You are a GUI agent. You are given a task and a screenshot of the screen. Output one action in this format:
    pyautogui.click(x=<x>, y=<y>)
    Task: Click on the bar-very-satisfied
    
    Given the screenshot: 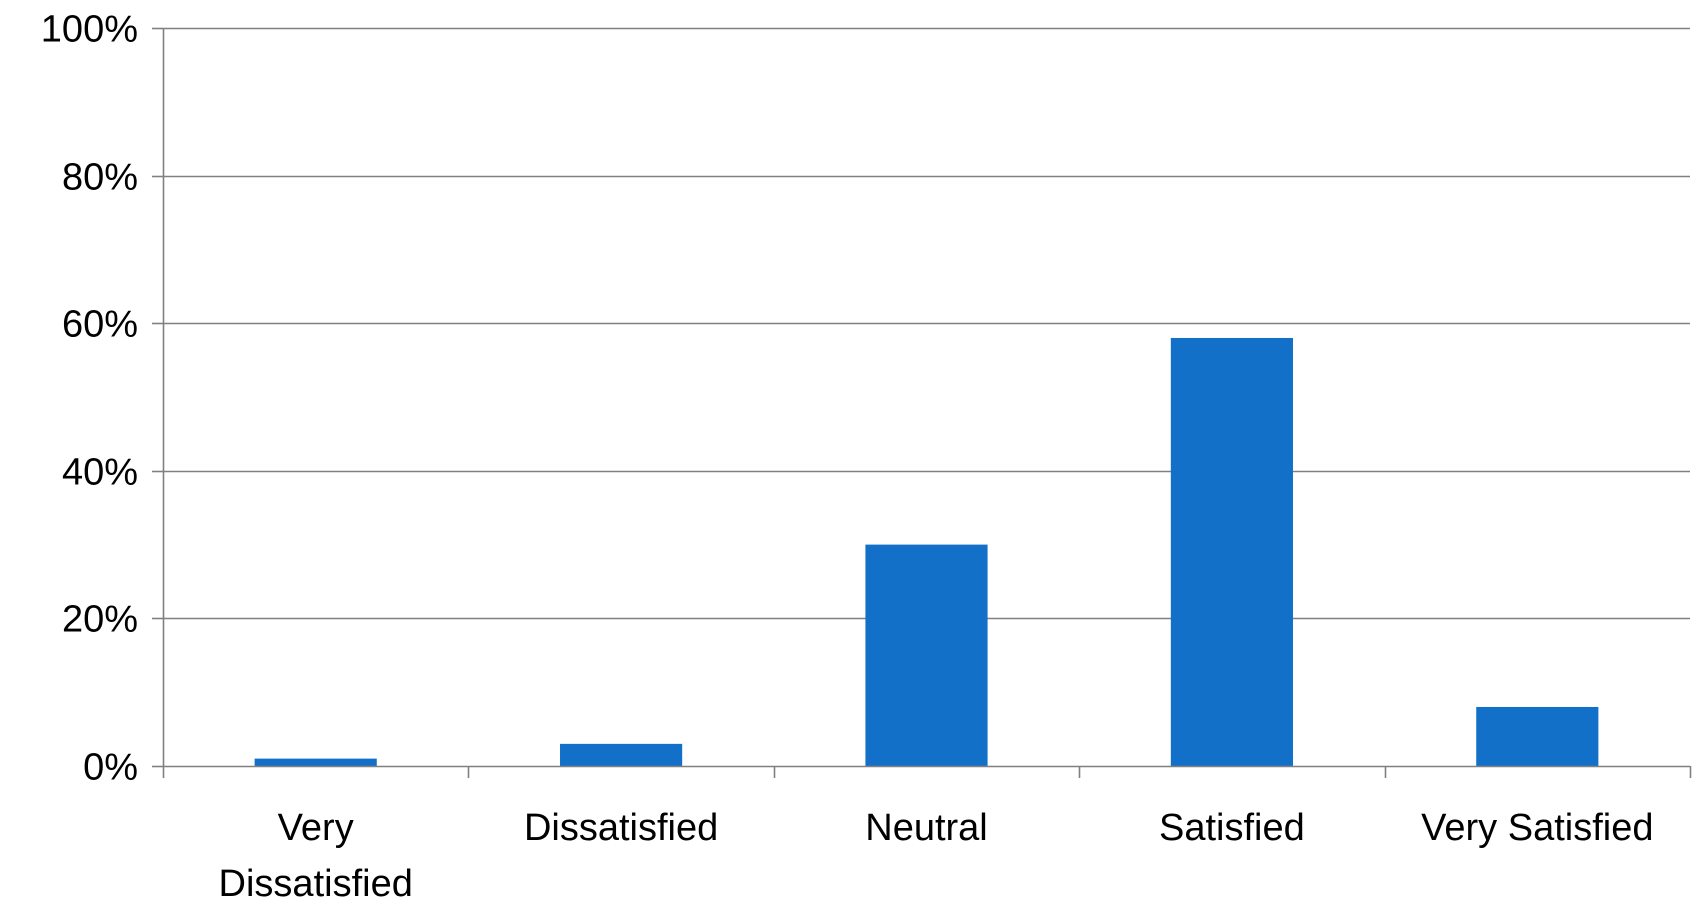 What is the action you would take?
    pyautogui.click(x=1537, y=736)
    